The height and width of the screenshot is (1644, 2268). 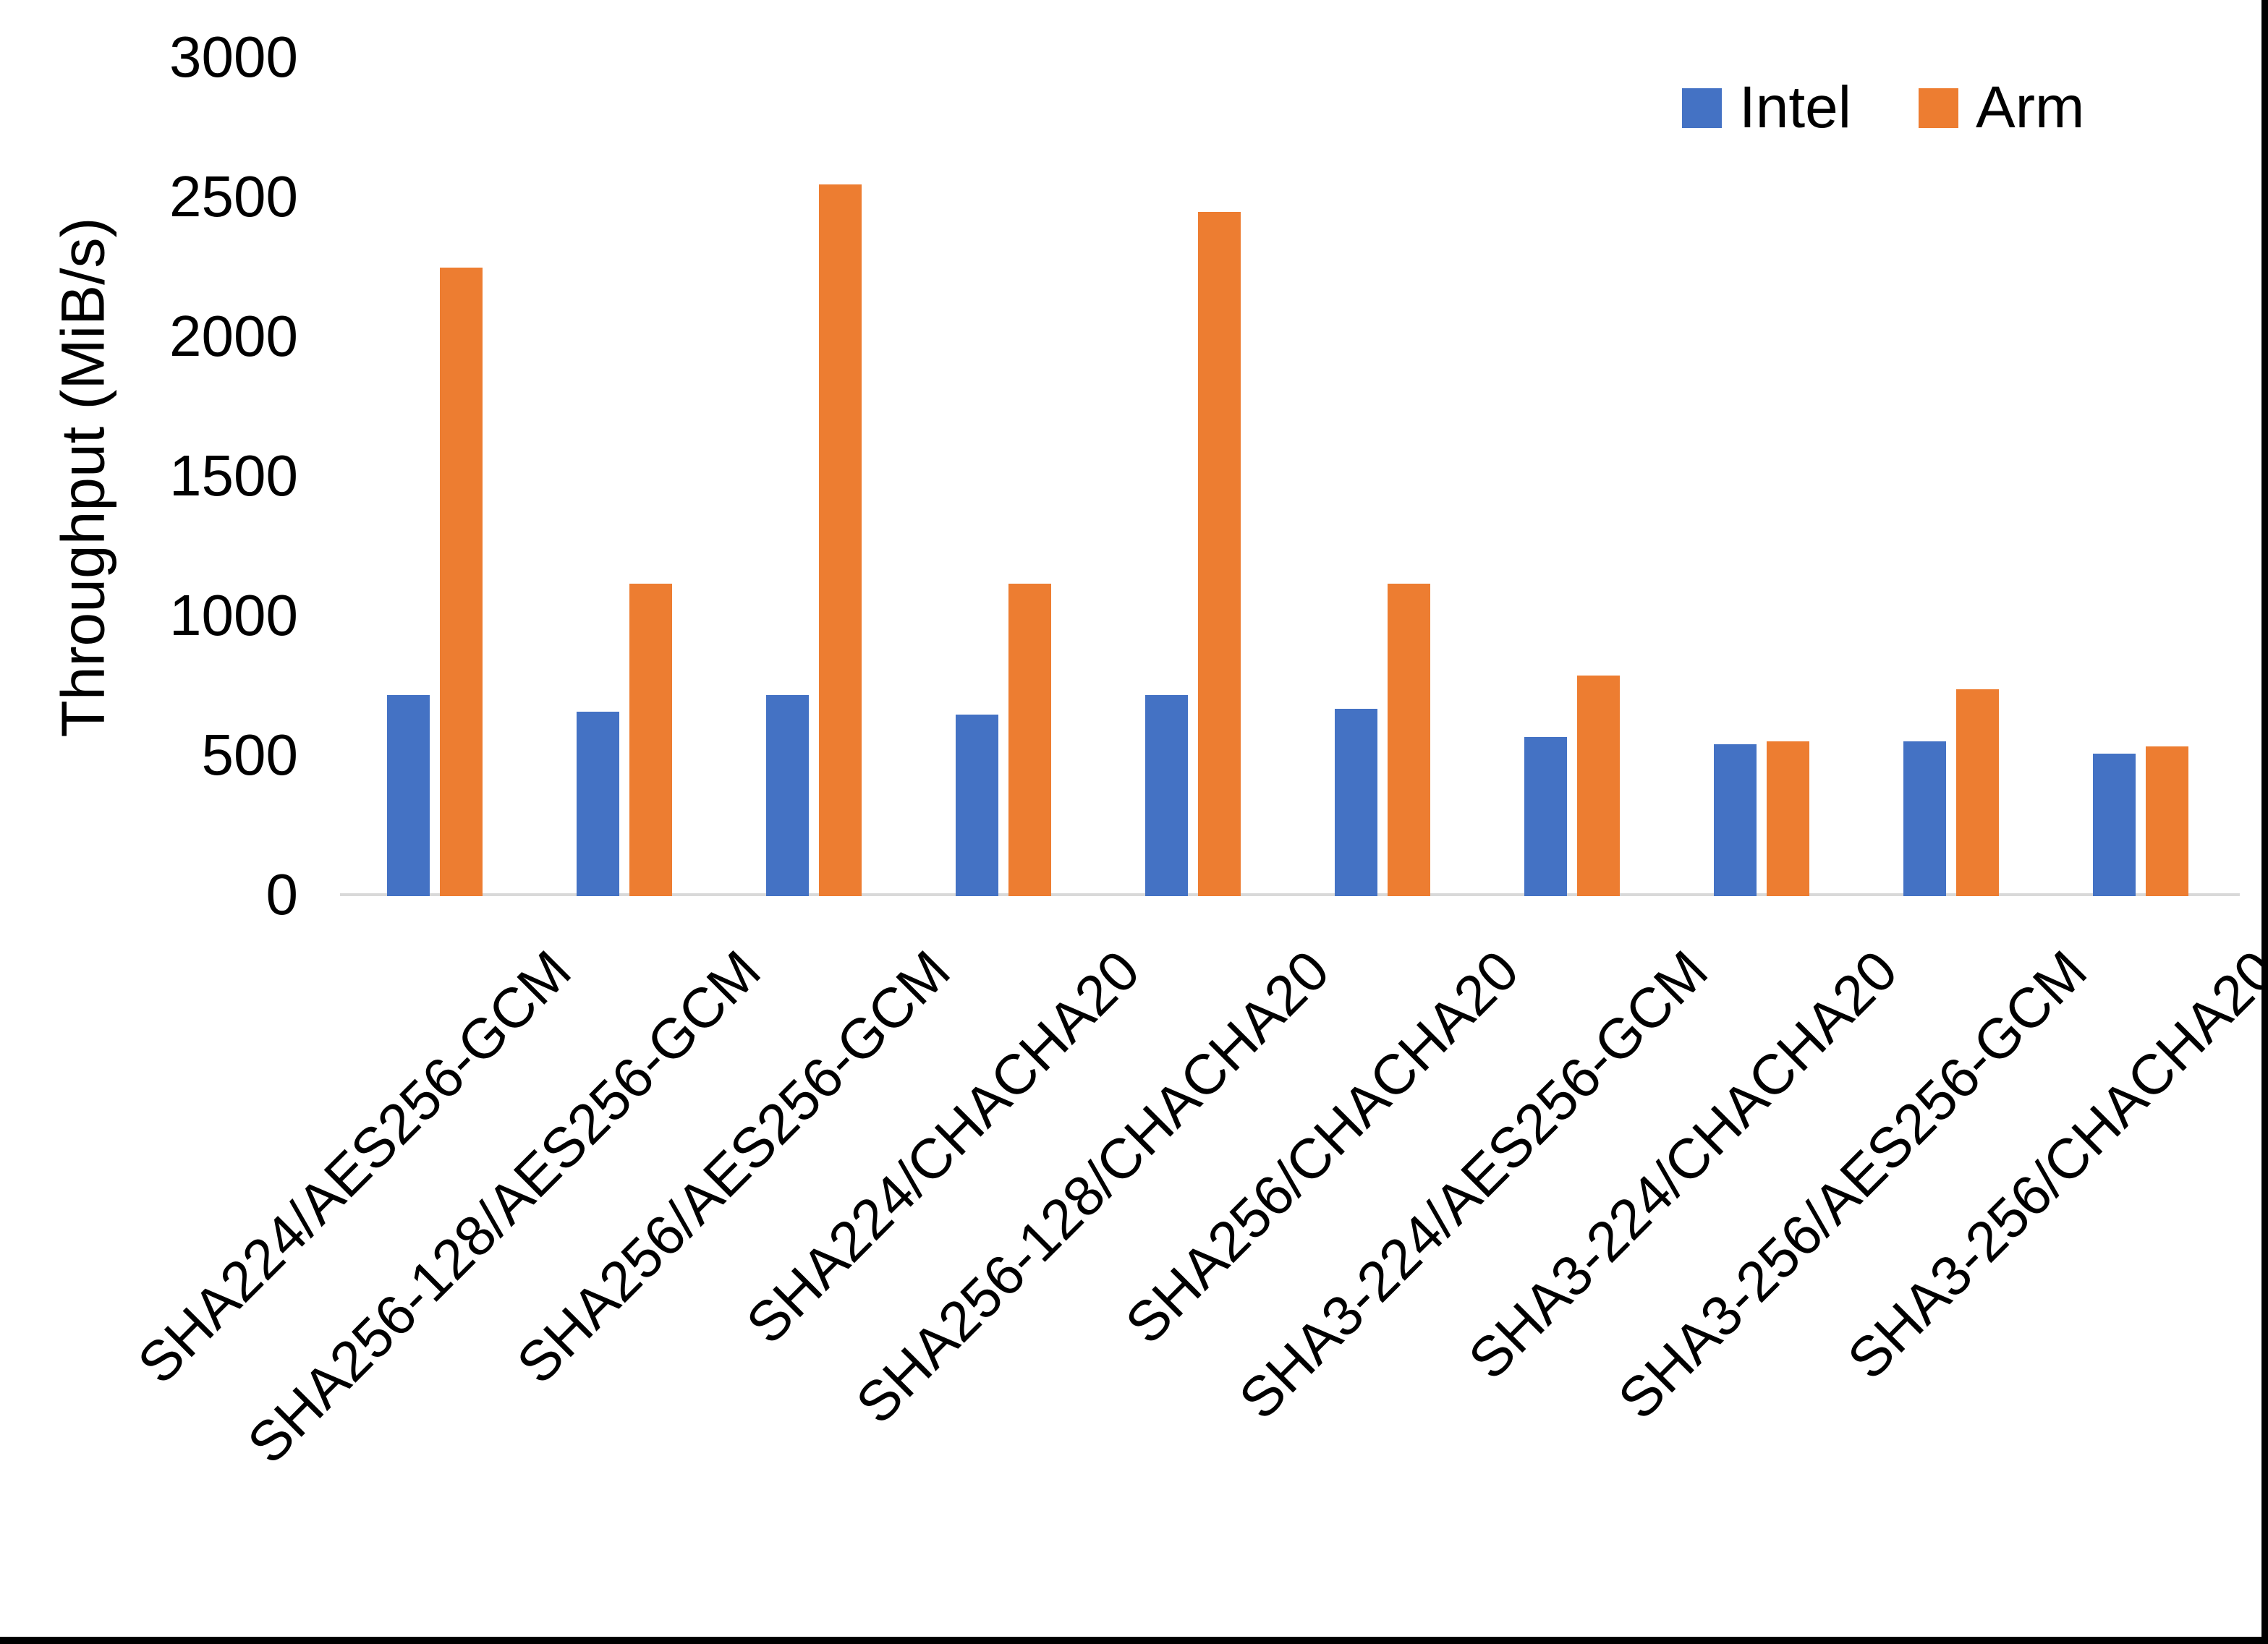 What do you see at coordinates (598, 804) in the screenshot?
I see `bar-intel-sha256-128/aes256-gcm` at bounding box center [598, 804].